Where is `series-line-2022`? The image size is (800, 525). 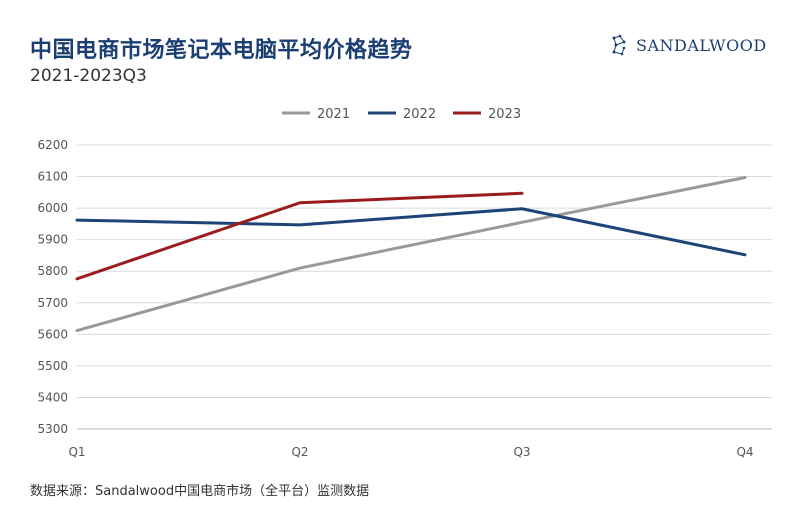 series-line-2022 is located at coordinates (411, 232).